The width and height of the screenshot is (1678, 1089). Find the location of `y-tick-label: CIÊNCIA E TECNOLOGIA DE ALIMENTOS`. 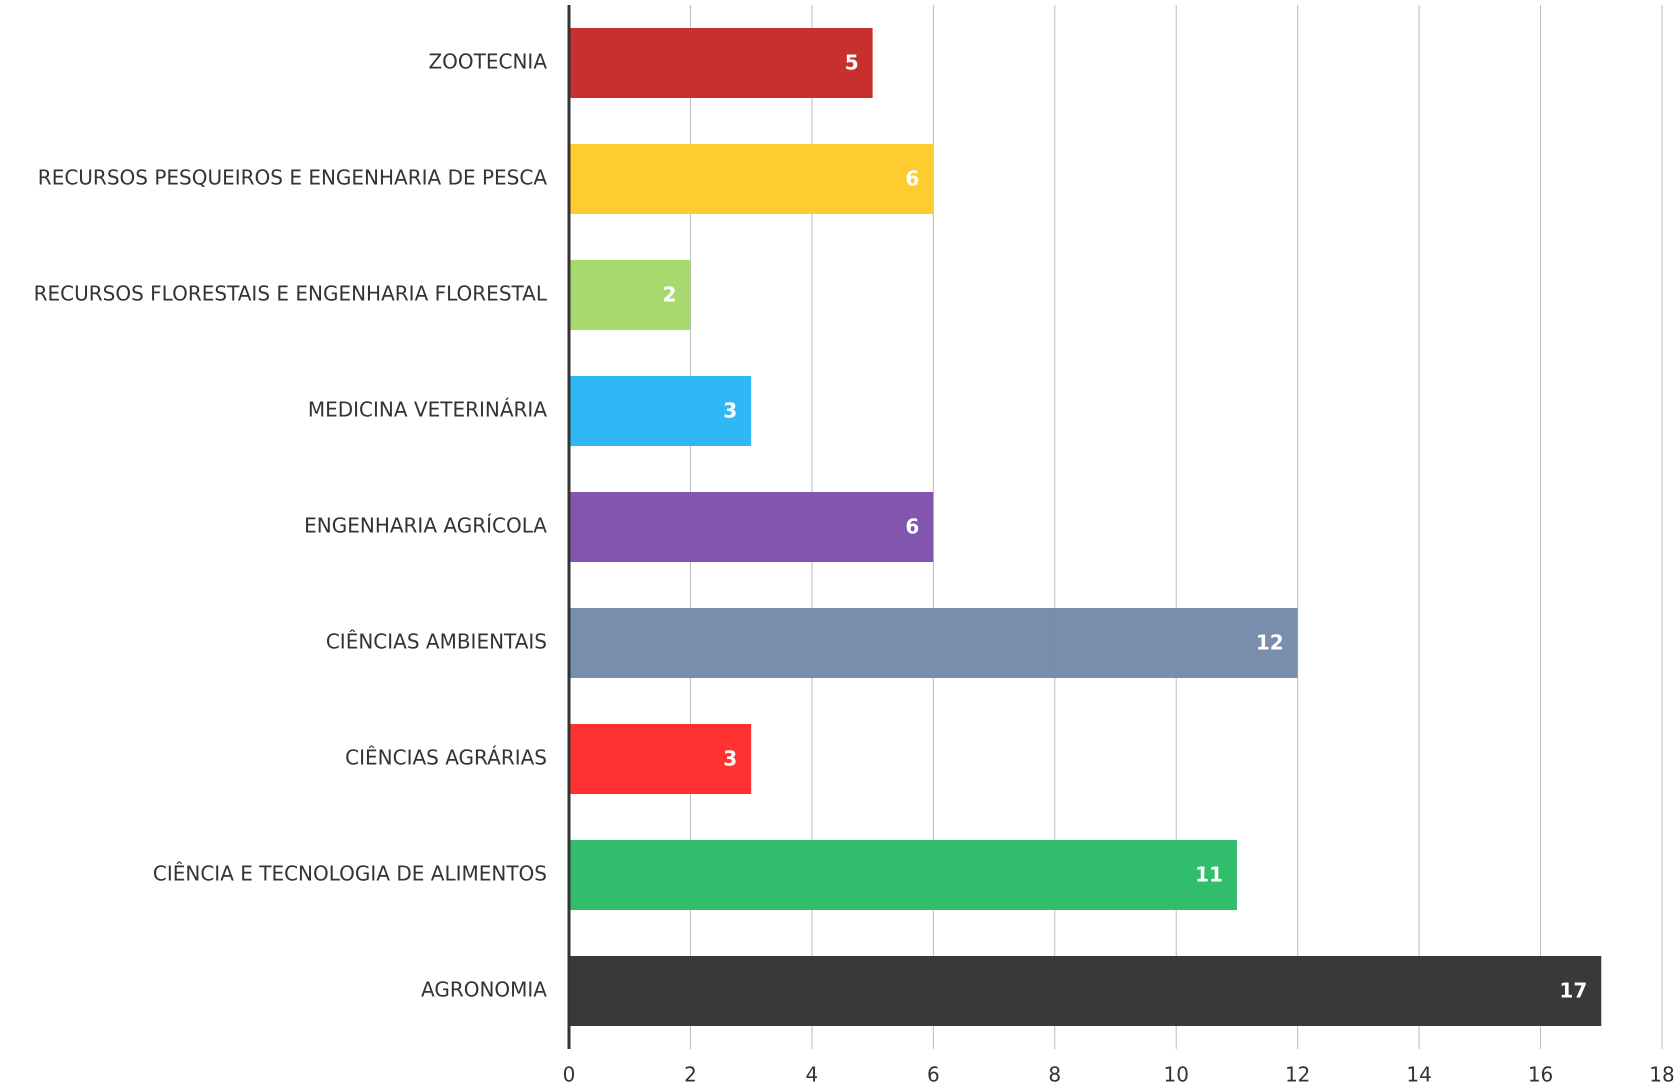

y-tick-label: CIÊNCIA E TECNOLOGIA DE ALIMENTOS is located at coordinates (350, 874).